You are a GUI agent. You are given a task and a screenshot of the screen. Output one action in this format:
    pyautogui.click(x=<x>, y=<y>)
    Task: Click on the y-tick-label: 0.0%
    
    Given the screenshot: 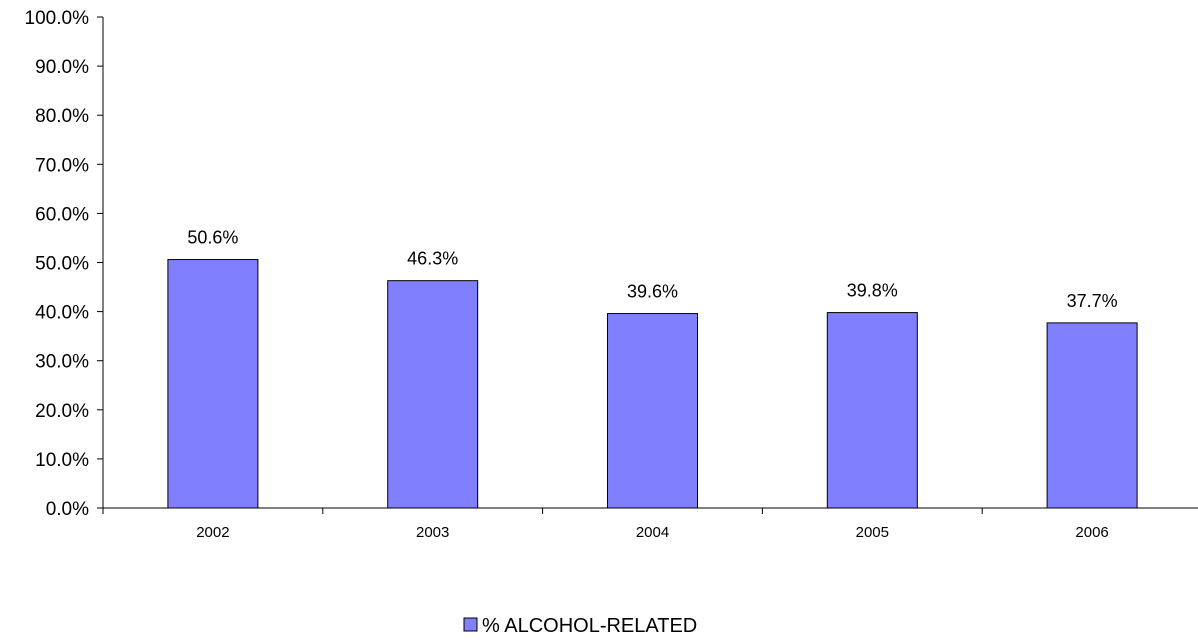 What is the action you would take?
    pyautogui.click(x=67, y=509)
    